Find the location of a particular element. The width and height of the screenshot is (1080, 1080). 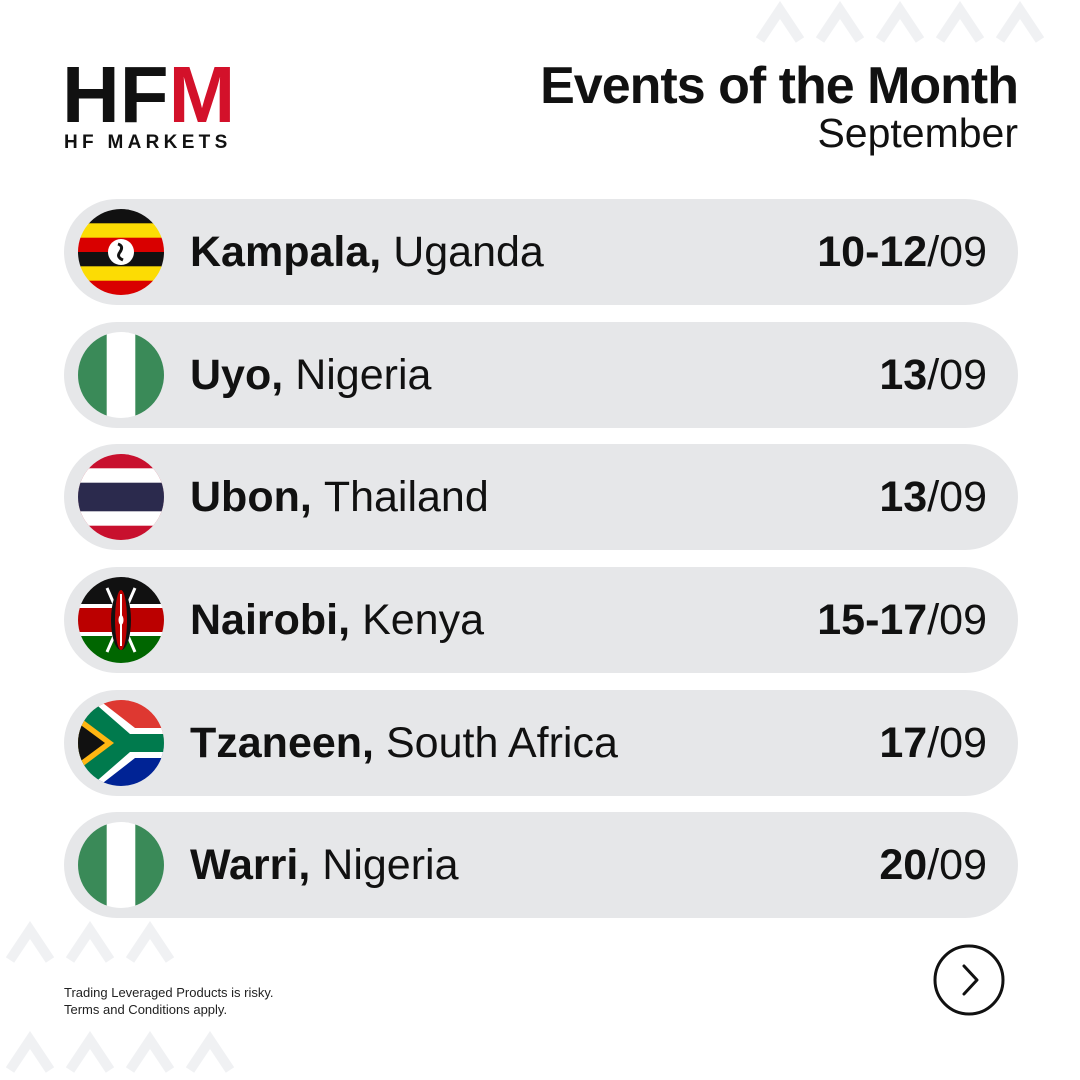

location: Tzaneen, South Africa is located at coordinates (404, 743).